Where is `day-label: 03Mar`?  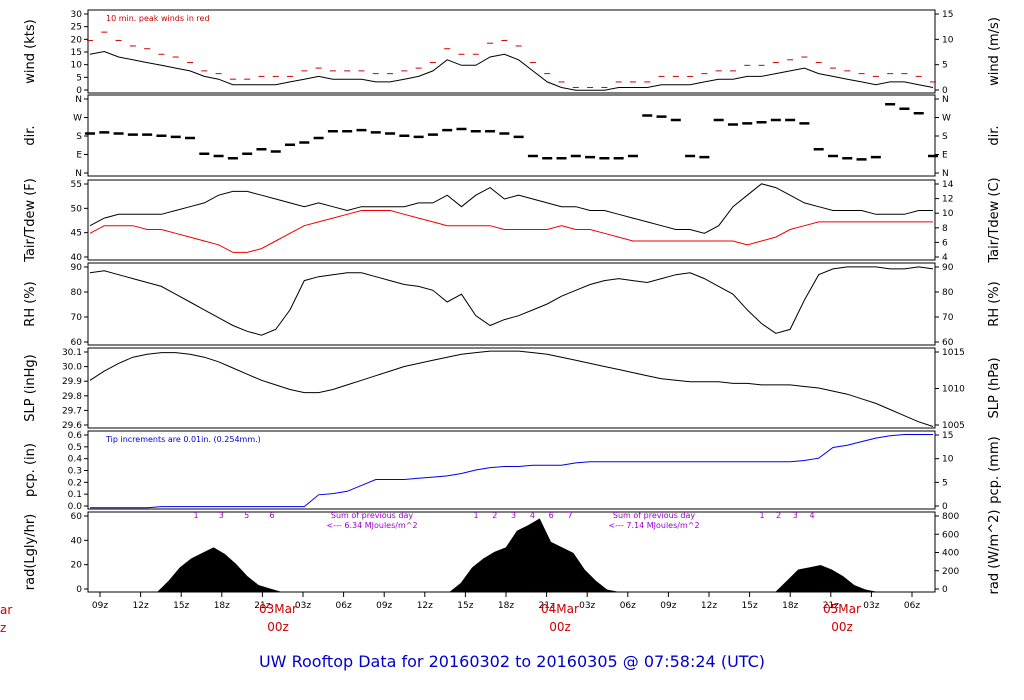 day-label: 03Mar is located at coordinates (278, 609).